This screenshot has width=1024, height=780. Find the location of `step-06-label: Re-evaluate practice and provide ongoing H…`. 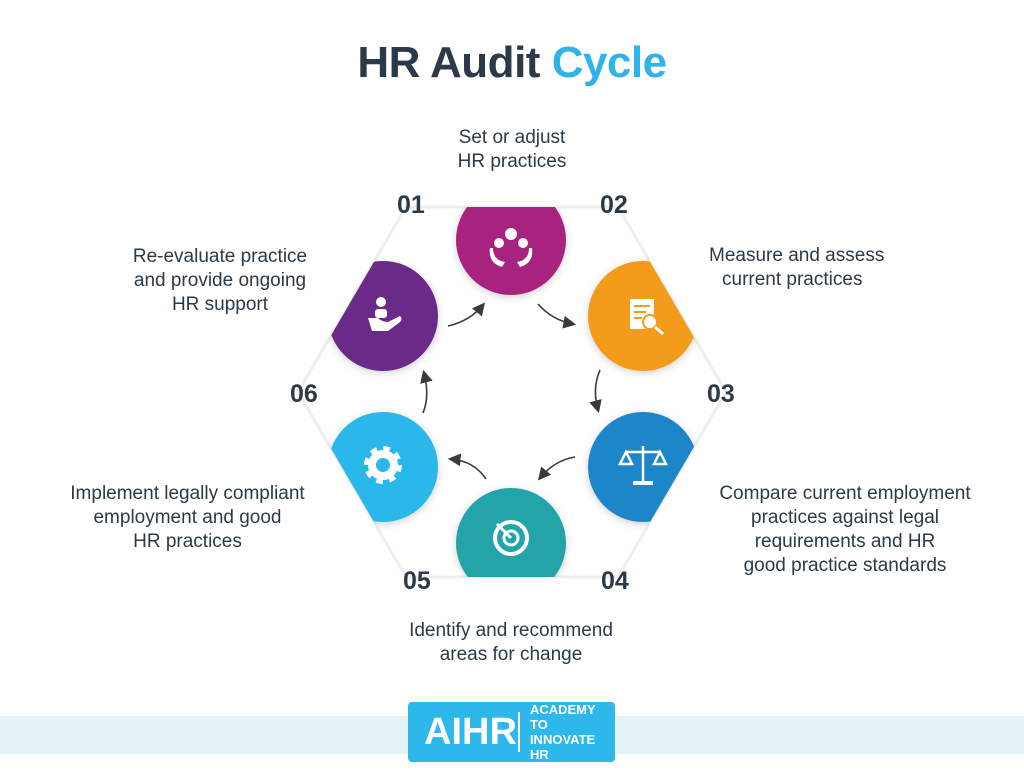

step-06-label: Re-evaluate practice and provide ongoing H… is located at coordinates (220, 280).